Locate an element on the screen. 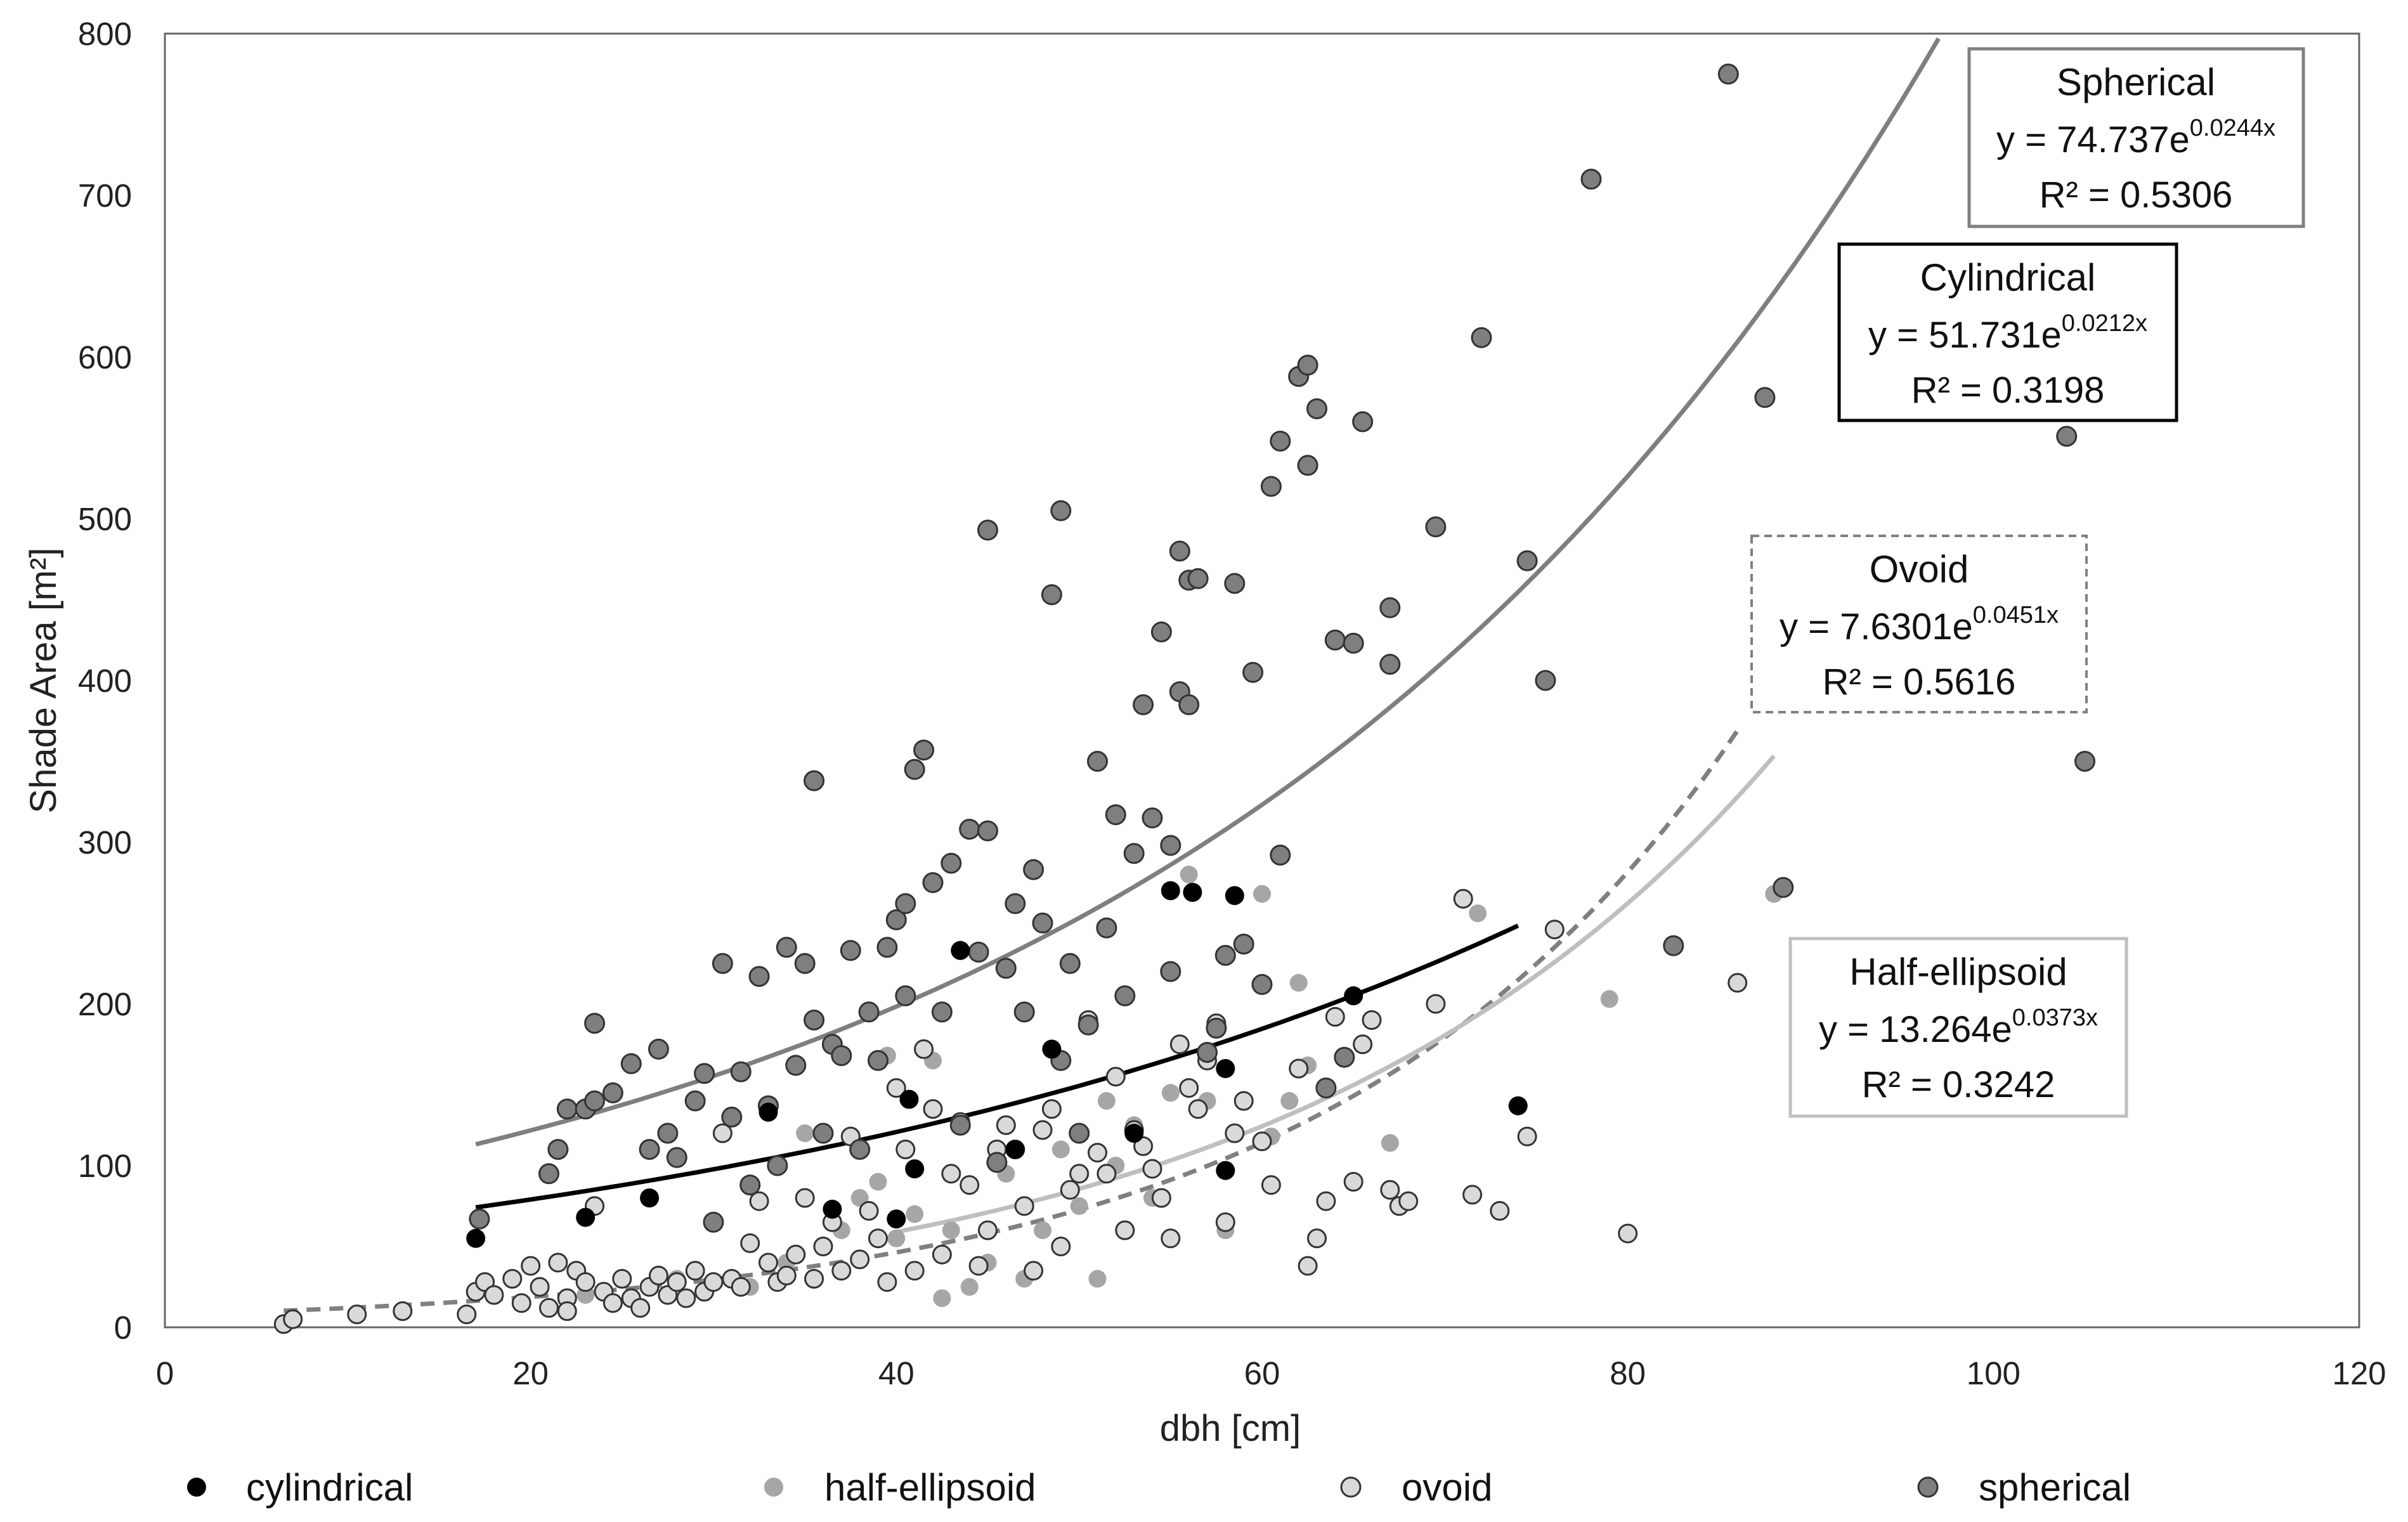  svg-text: y = 7.6301e0.0451x is located at coordinates (1920, 624).